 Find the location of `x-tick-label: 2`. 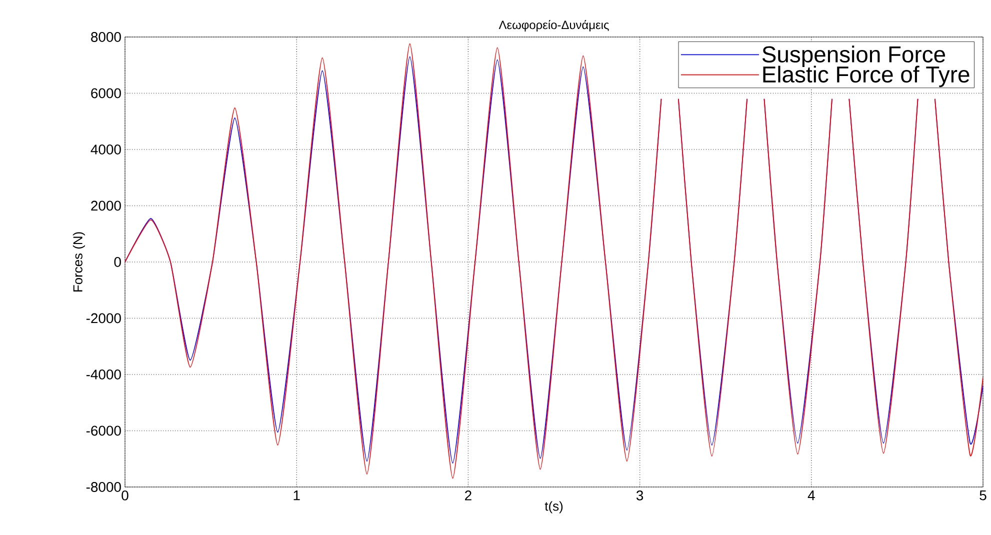

x-tick-label: 2 is located at coordinates (468, 495).